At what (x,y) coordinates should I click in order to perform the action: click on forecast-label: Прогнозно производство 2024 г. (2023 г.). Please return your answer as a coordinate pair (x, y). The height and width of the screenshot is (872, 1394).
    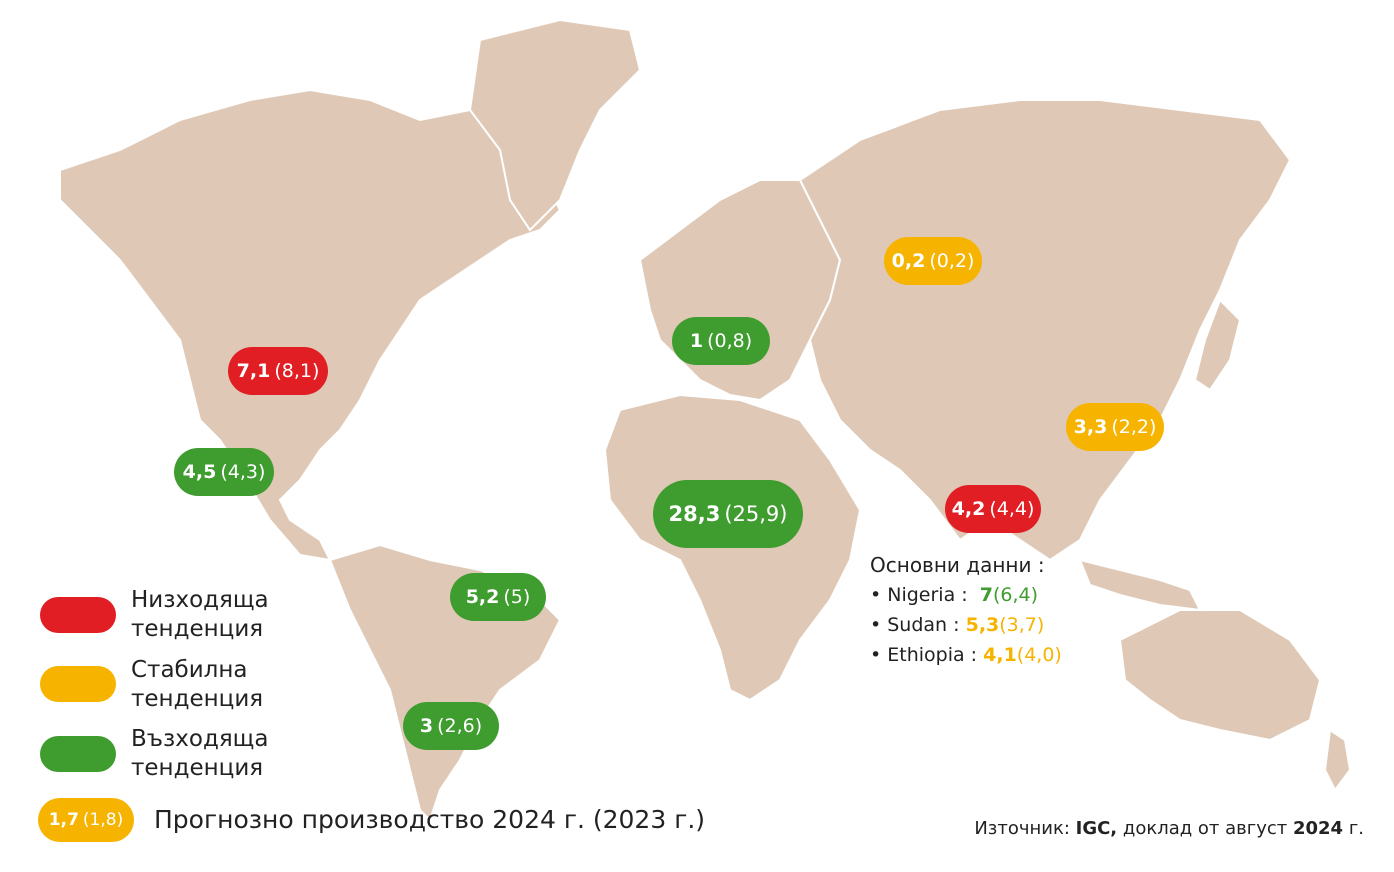
    Looking at the image, I should click on (430, 819).